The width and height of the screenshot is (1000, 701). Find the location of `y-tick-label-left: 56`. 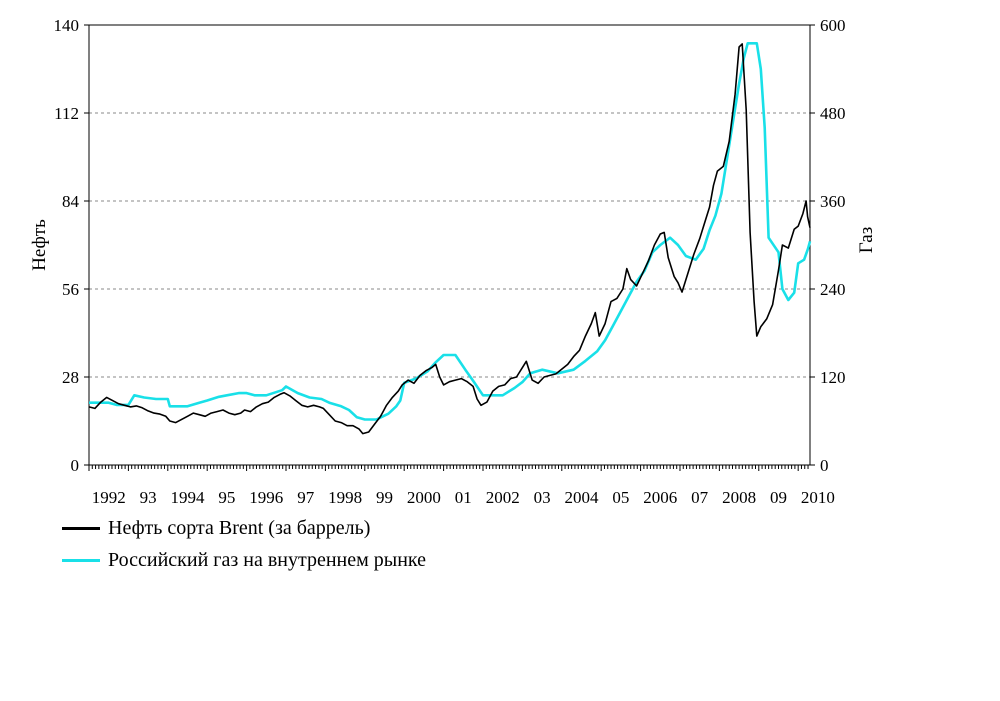

y-tick-label-left: 56 is located at coordinates (70, 289).